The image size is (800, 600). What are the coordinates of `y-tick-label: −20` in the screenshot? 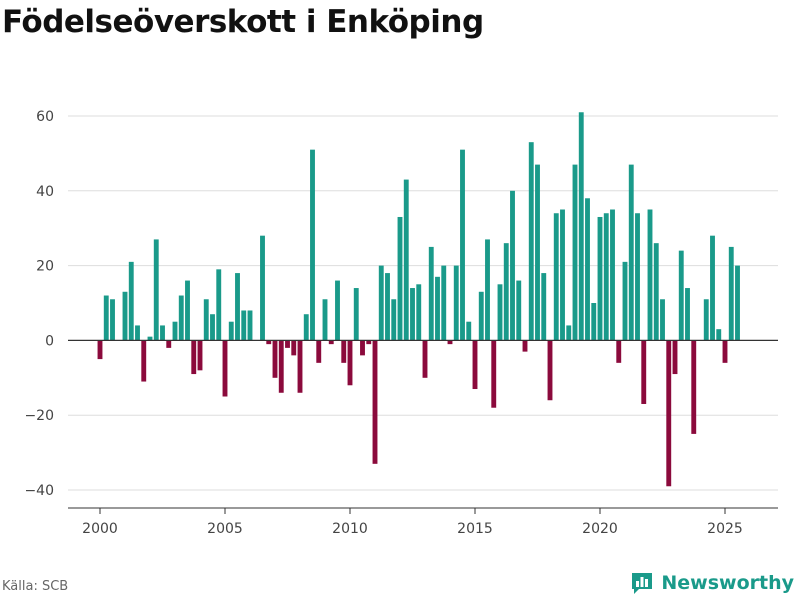 It's located at (39, 416).